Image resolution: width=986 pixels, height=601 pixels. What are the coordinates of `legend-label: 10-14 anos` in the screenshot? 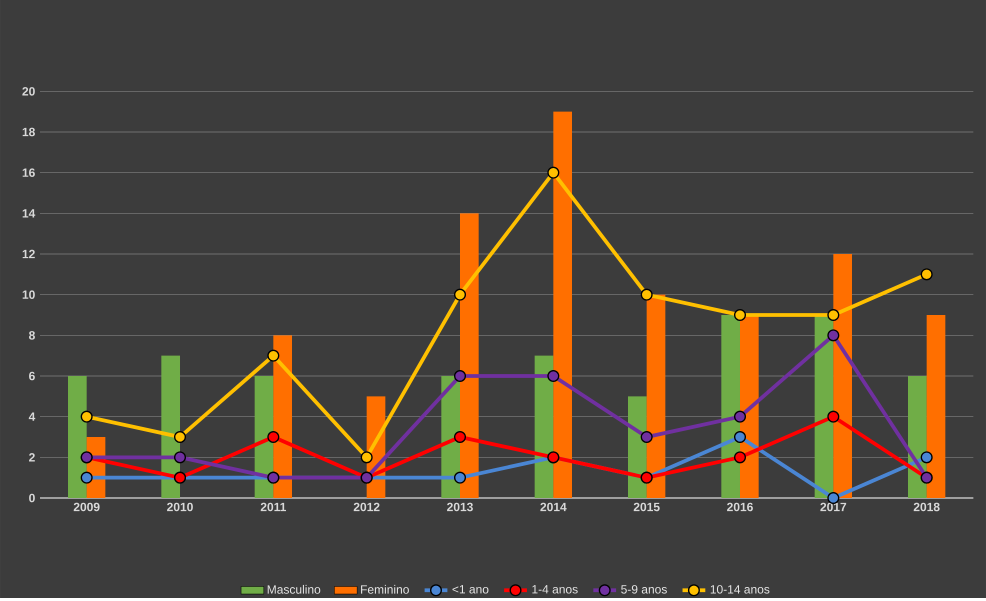 It's located at (740, 589).